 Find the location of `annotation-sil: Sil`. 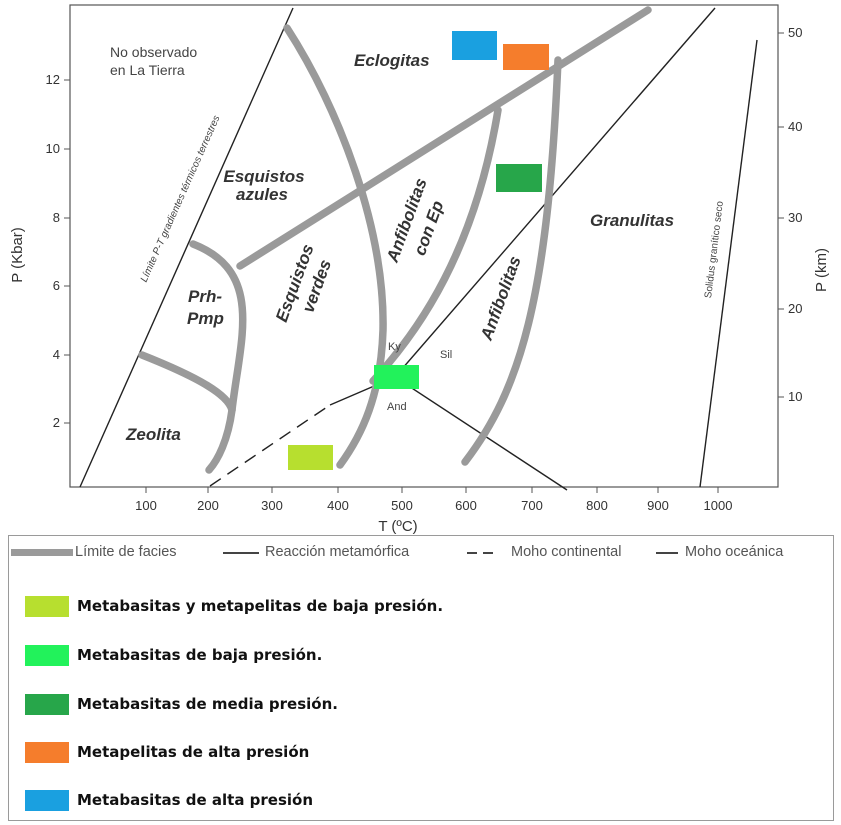

annotation-sil: Sil is located at coordinates (446, 355).